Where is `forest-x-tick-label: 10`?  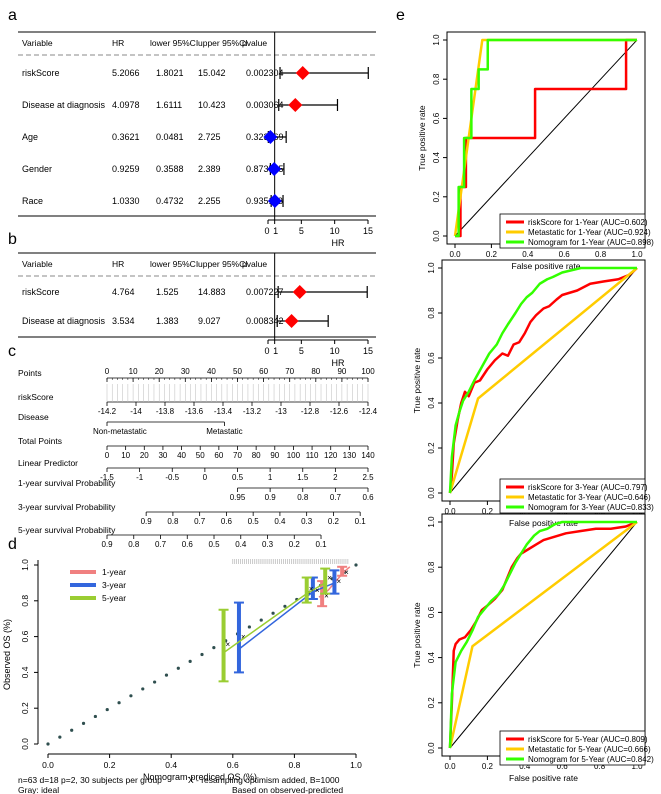 forest-x-tick-label: 10 is located at coordinates (335, 351).